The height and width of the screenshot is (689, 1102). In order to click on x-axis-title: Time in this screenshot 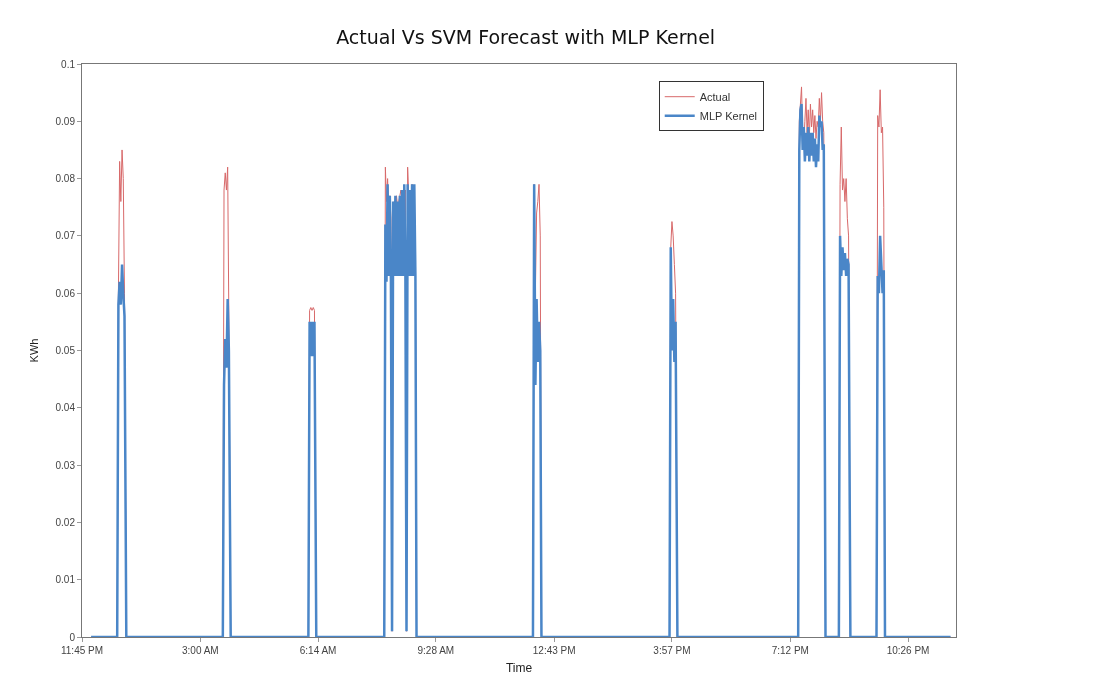, I will do `click(519, 667)`.